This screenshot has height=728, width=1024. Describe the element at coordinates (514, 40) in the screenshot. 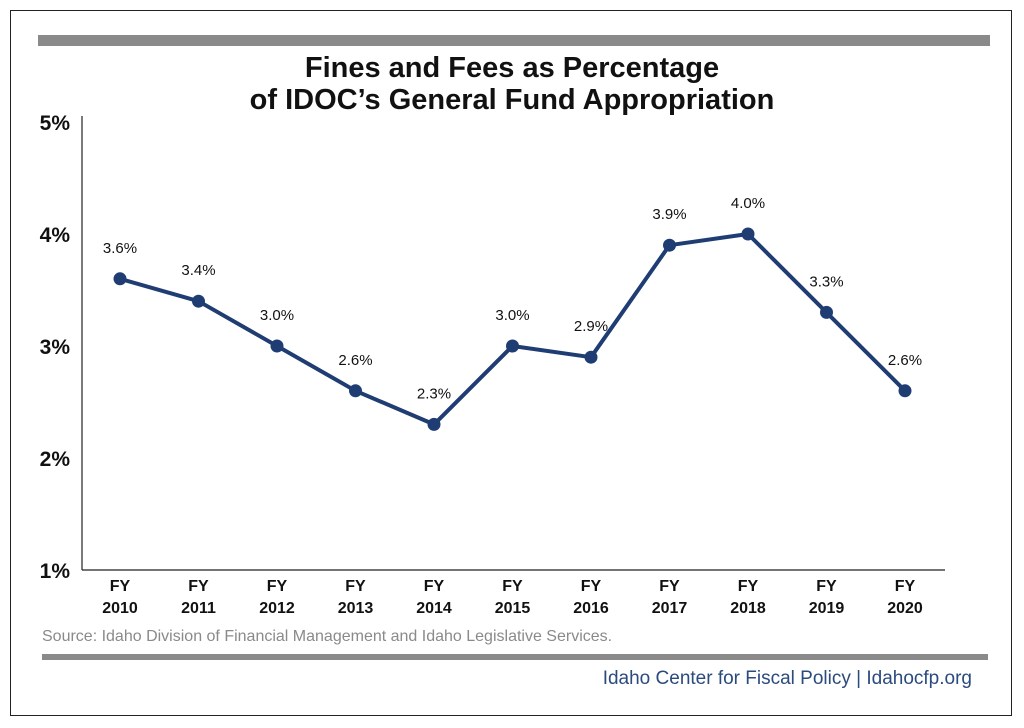

I see `top-rule` at that location.